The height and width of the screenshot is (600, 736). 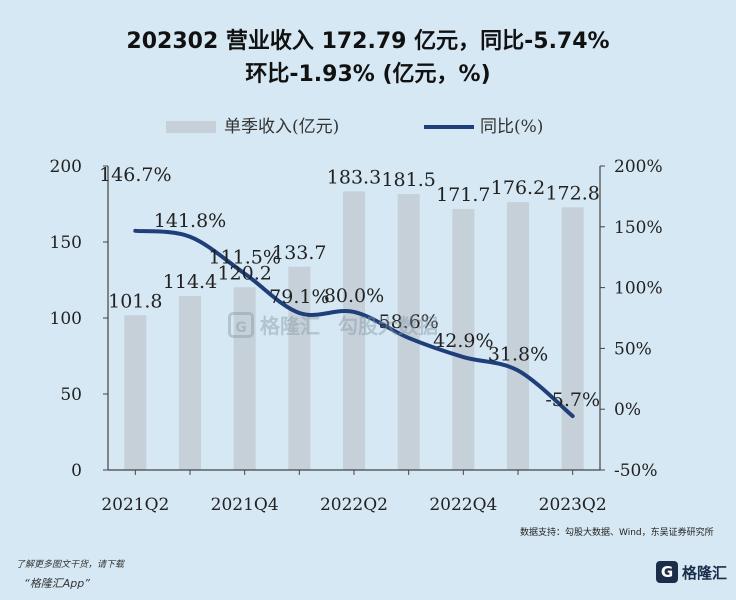 What do you see at coordinates (368, 74) in the screenshot?
I see `chart-title-line-2: 环比-1.93% (亿元，%)` at bounding box center [368, 74].